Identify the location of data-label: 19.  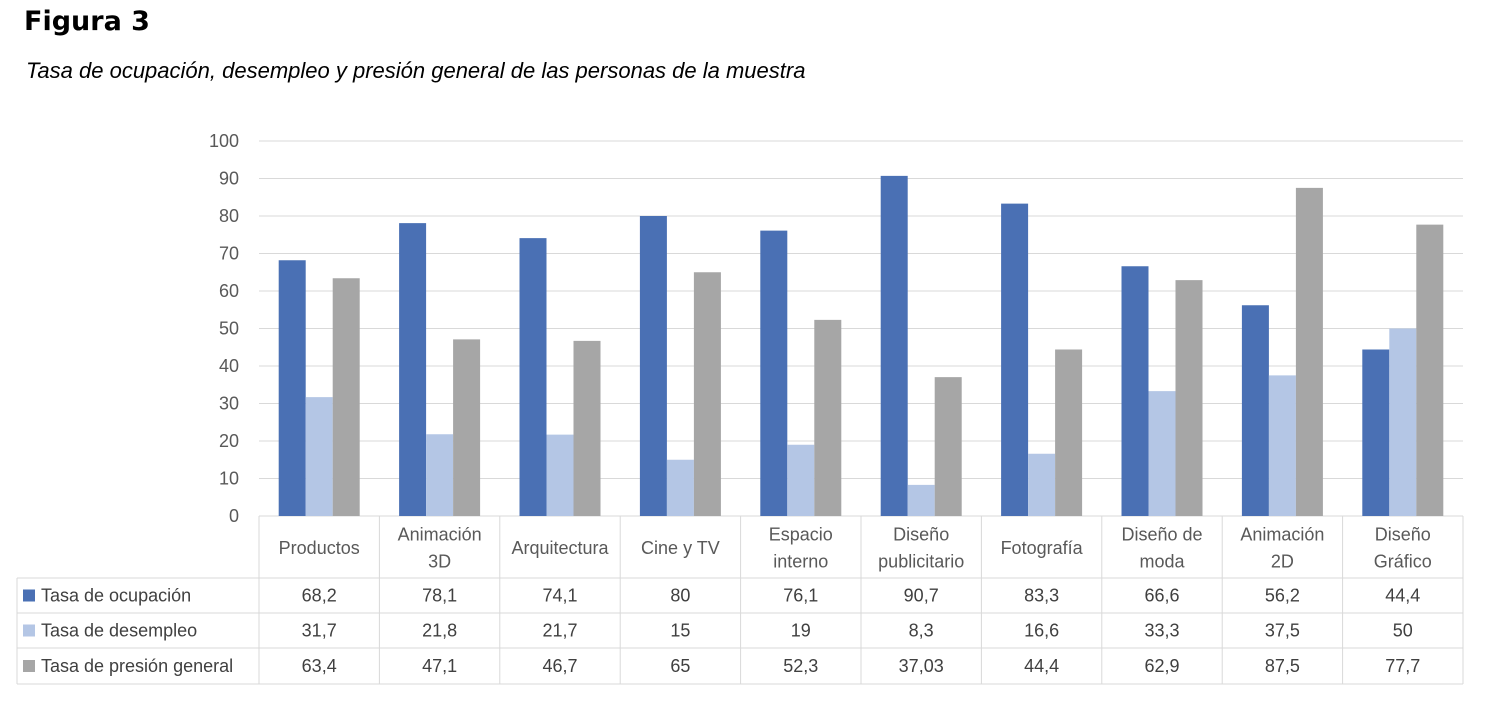
(801, 631).